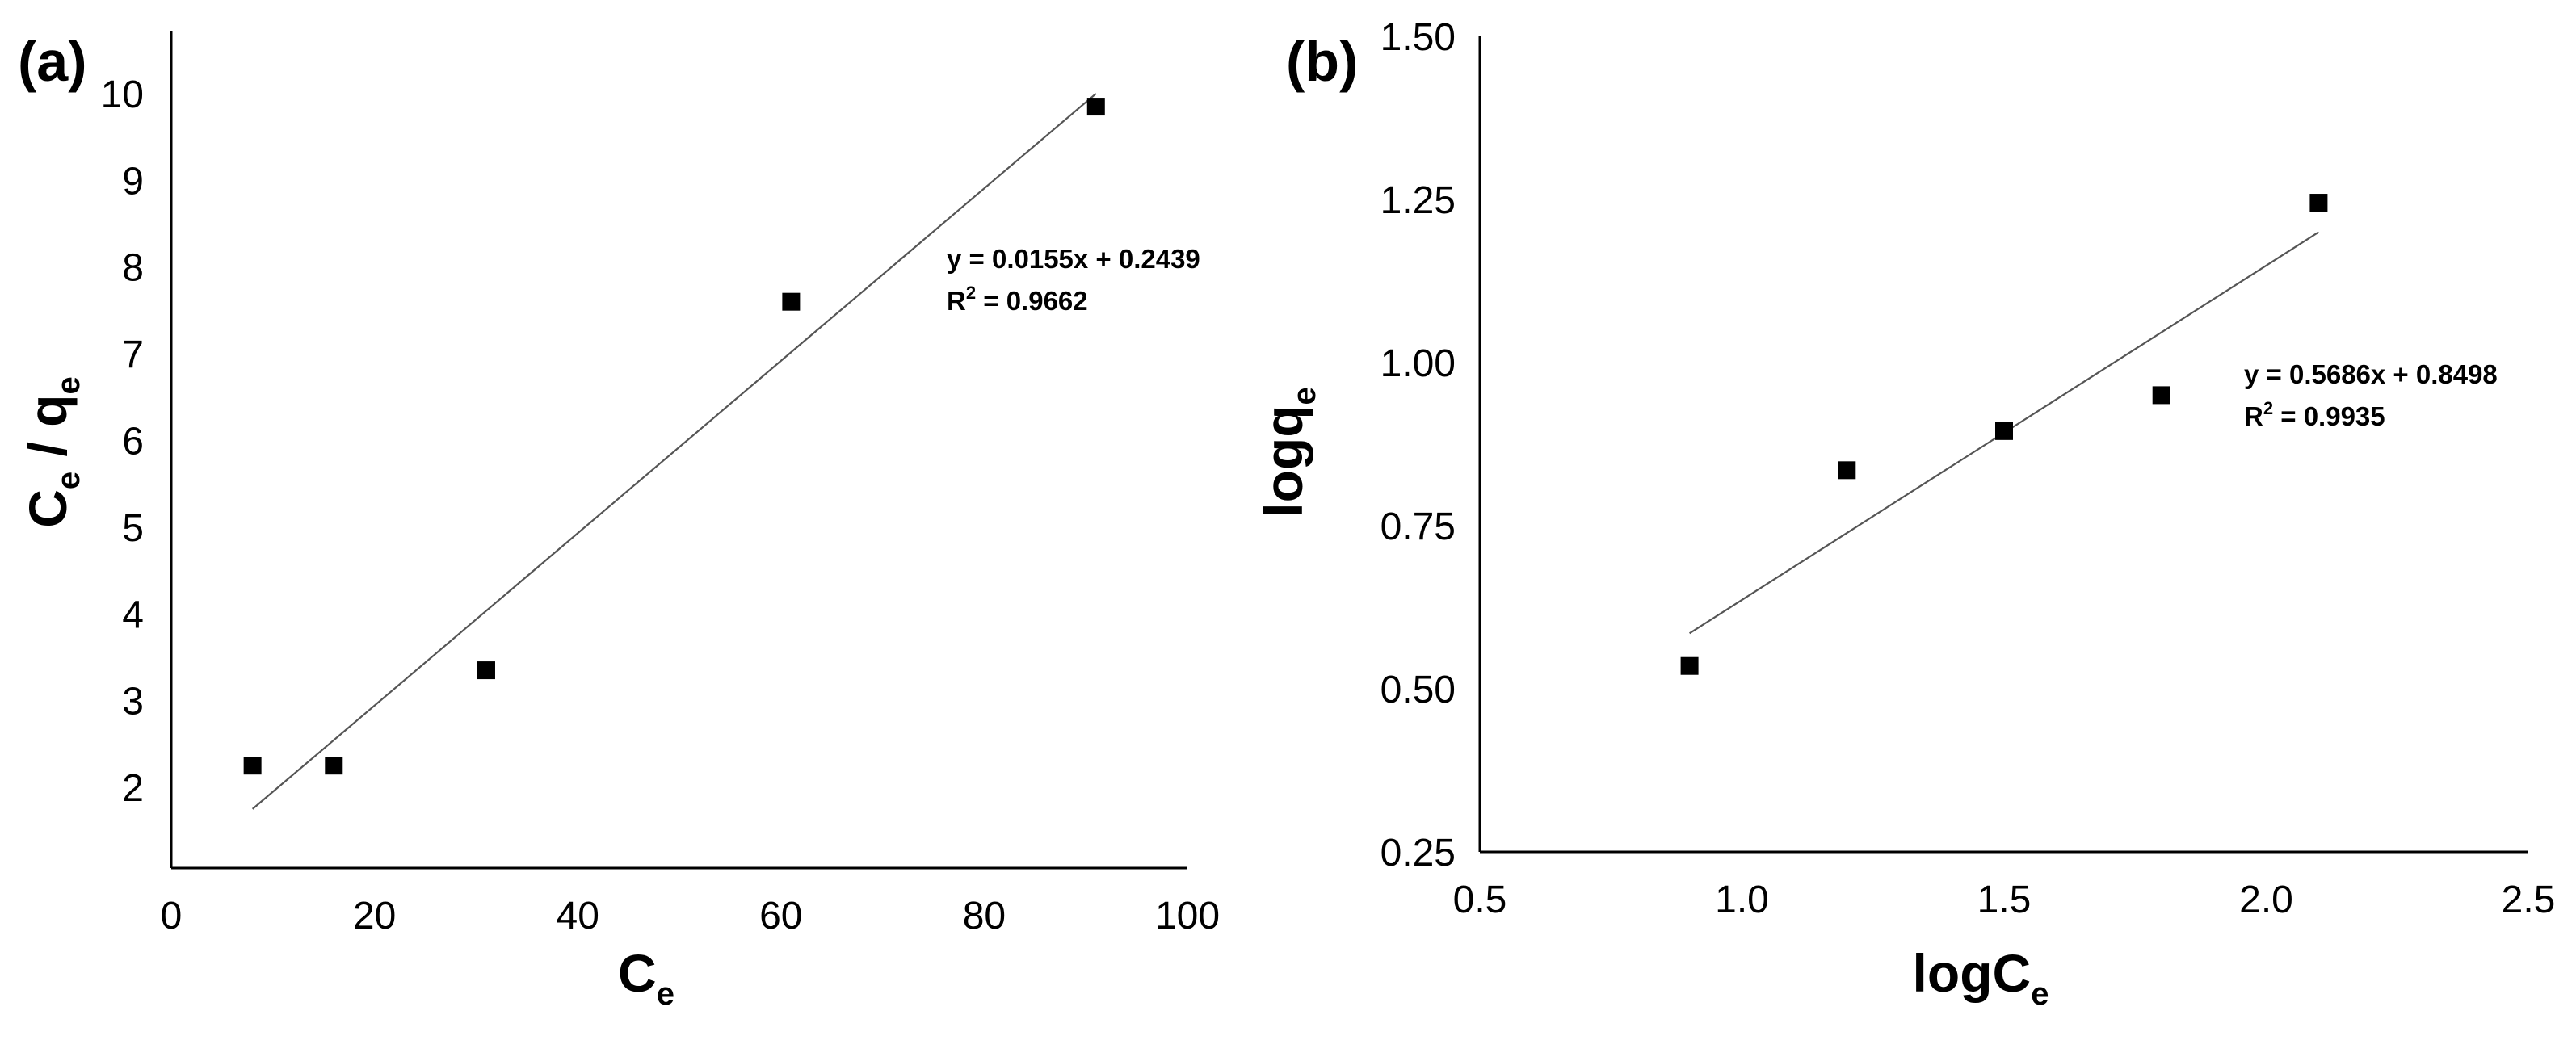 This screenshot has width=2576, height=1057. I want to click on panel-b-x-title: logCe, so click(1981, 977).